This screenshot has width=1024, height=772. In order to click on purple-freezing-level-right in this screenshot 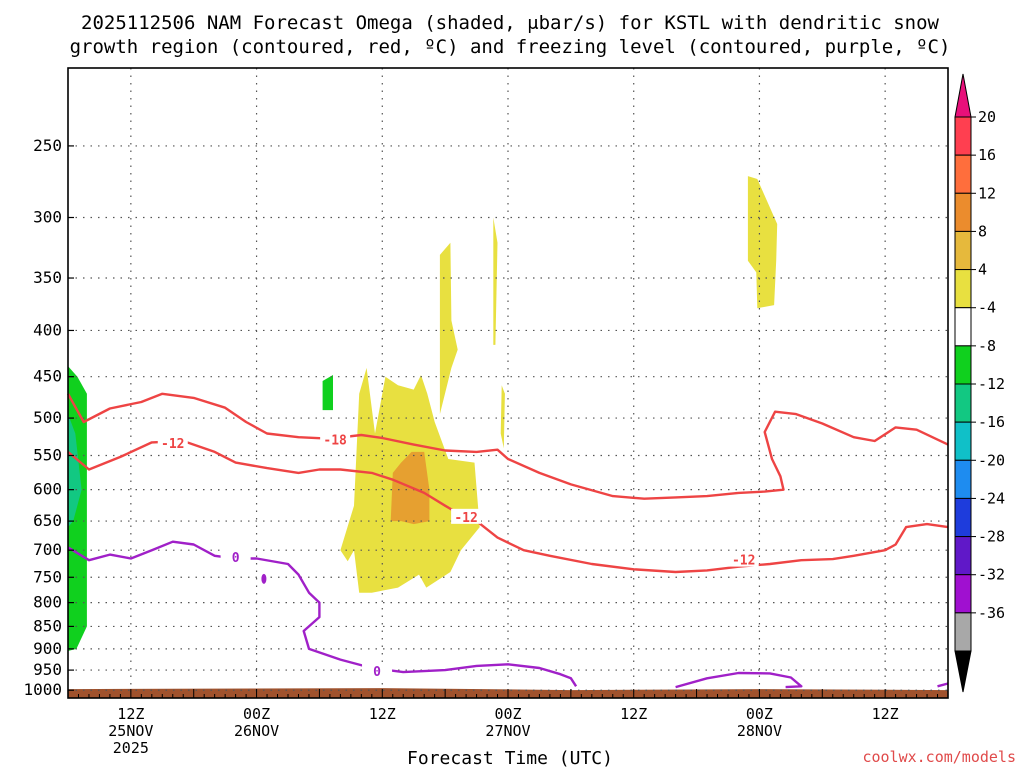, I will do `click(739, 680)`.